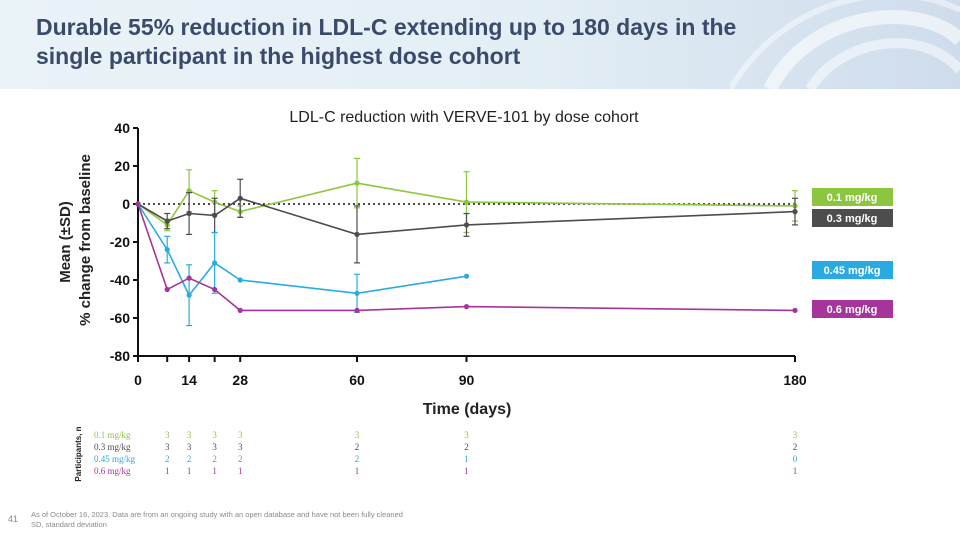 This screenshot has width=960, height=539. Describe the element at coordinates (795, 459) in the screenshot. I see `participants-count: 0` at that location.